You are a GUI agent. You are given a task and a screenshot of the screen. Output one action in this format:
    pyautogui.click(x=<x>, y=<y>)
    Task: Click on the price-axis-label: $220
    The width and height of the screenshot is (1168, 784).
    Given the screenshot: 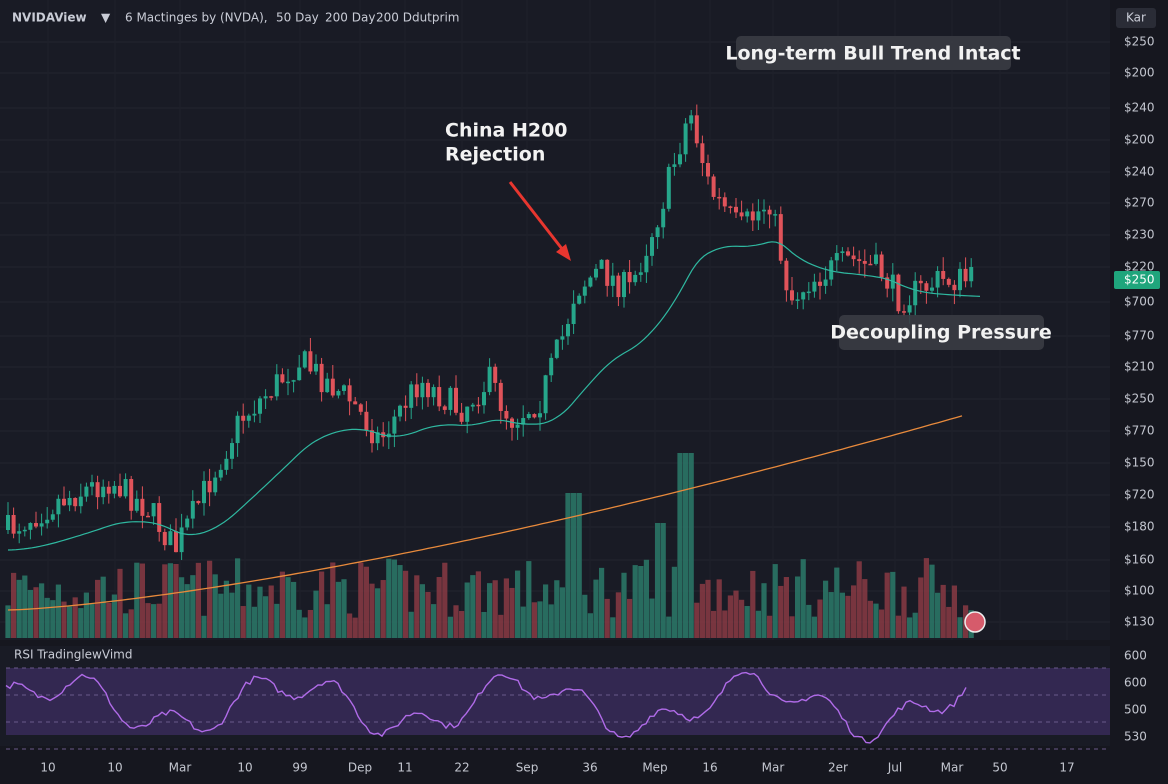 What is the action you would take?
    pyautogui.click(x=1139, y=267)
    